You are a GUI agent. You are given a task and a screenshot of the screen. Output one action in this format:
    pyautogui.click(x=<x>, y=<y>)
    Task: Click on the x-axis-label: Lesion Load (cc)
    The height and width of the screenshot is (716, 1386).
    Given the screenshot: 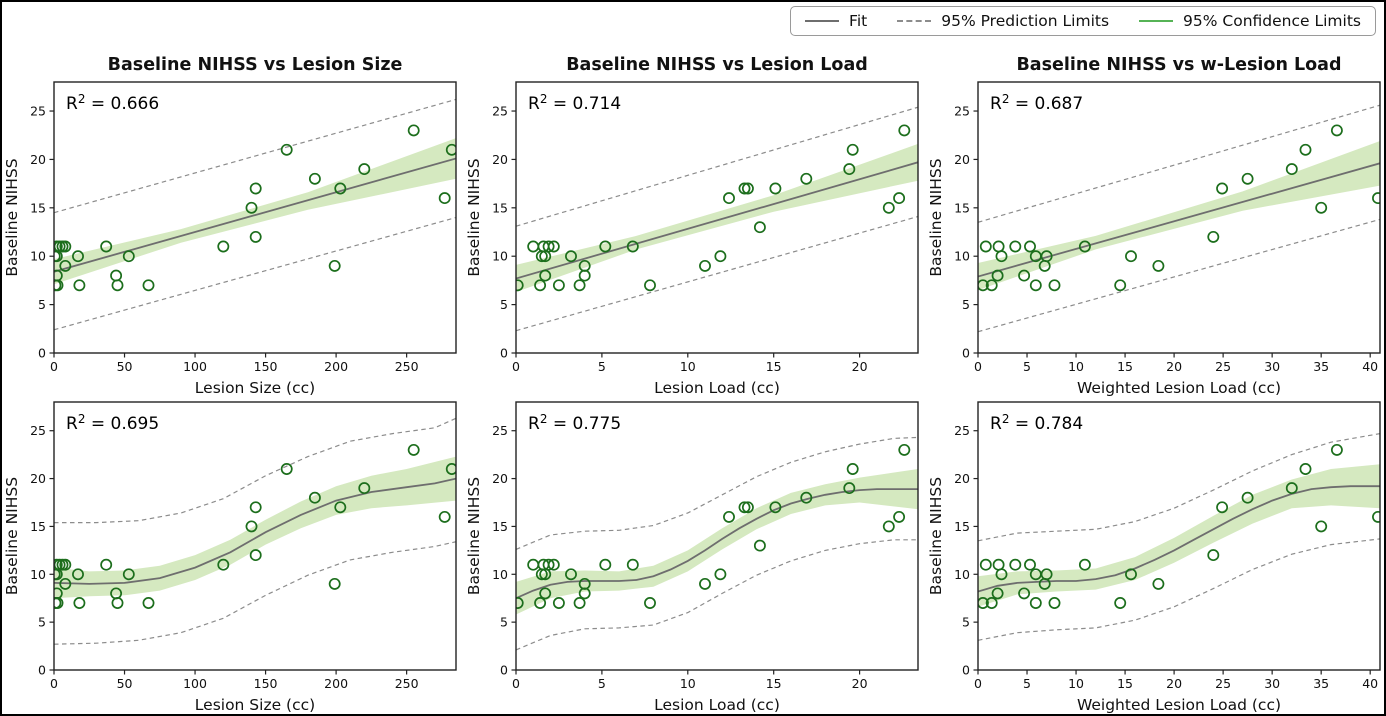 What is the action you would take?
    pyautogui.click(x=717, y=388)
    